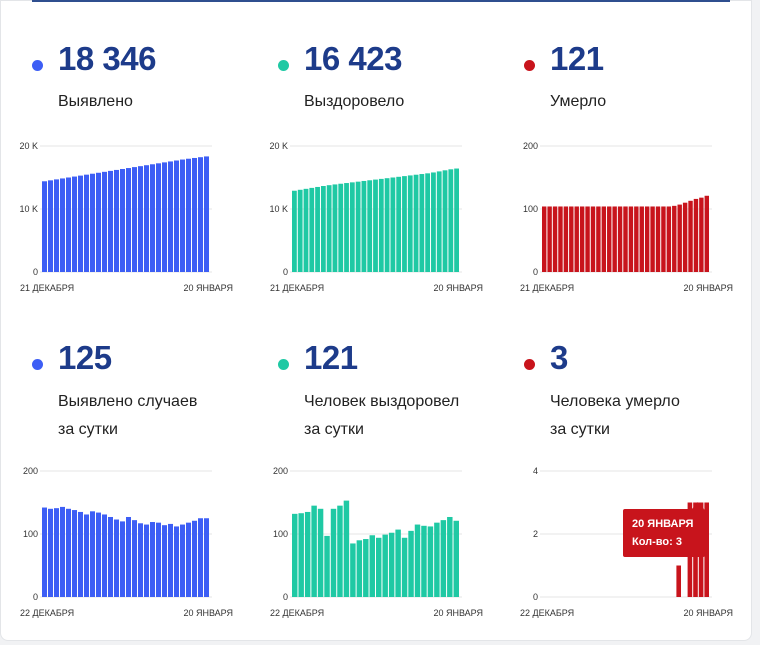 Image resolution: width=760 pixels, height=645 pixels. What do you see at coordinates (283, 65) in the screenshot?
I see `green-dot-icon` at bounding box center [283, 65].